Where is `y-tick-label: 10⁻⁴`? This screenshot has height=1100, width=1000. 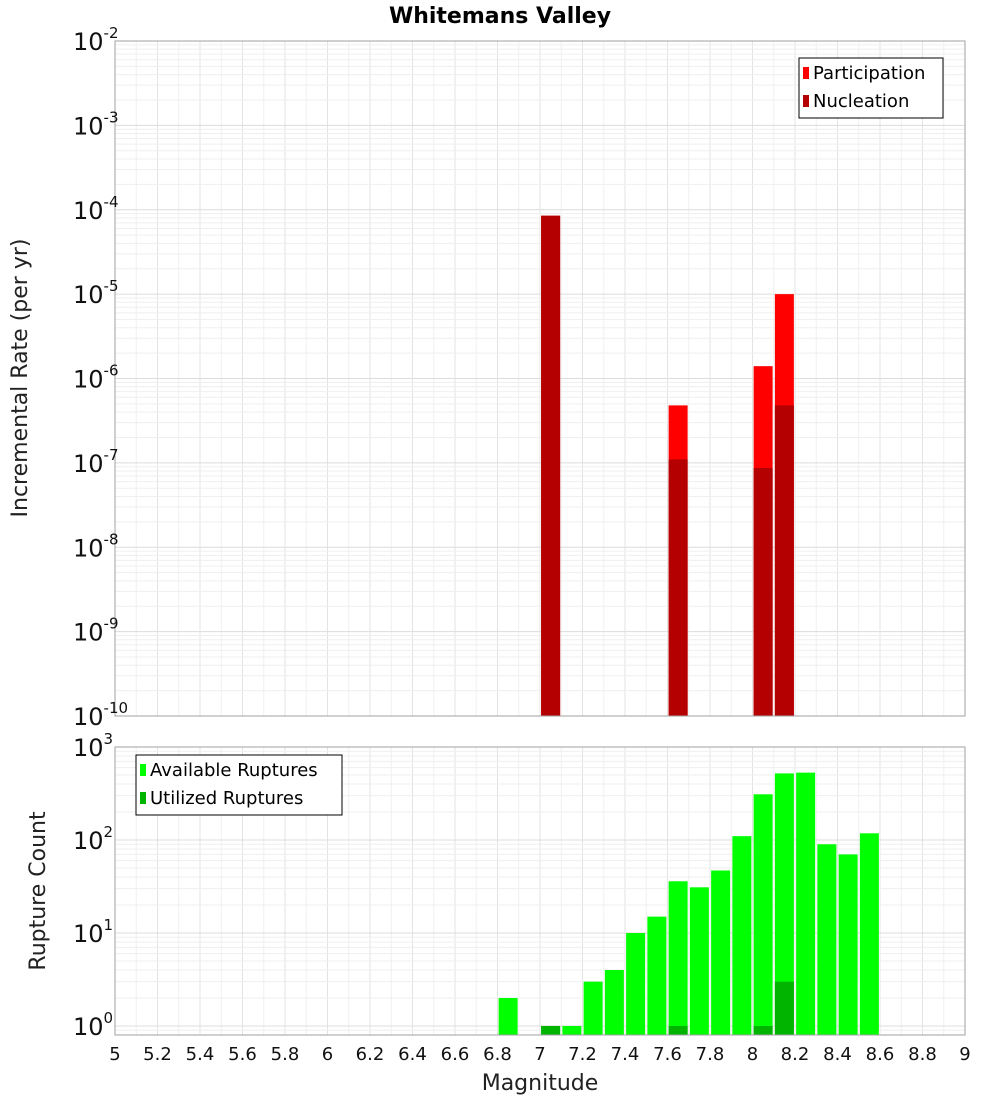
y-tick-label: 10⁻⁴ is located at coordinates (96, 209).